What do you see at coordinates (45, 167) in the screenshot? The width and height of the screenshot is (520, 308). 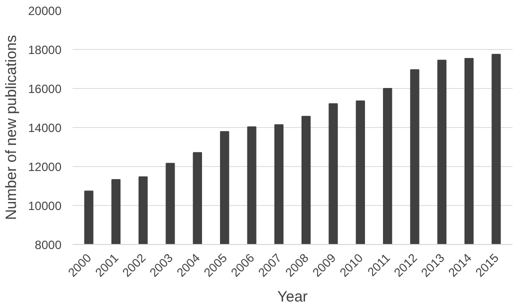 I see `y-tick-label: 12000` at bounding box center [45, 167].